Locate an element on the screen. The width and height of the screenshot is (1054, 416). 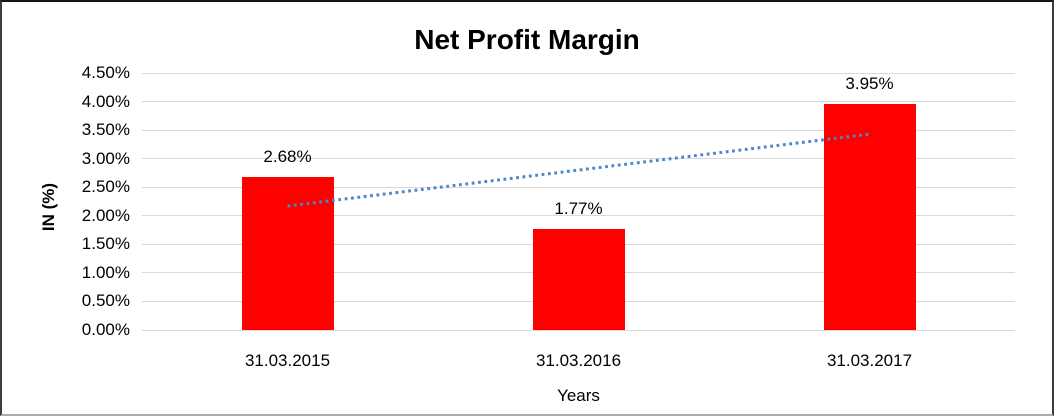
data-label: 2.68% is located at coordinates (287, 156).